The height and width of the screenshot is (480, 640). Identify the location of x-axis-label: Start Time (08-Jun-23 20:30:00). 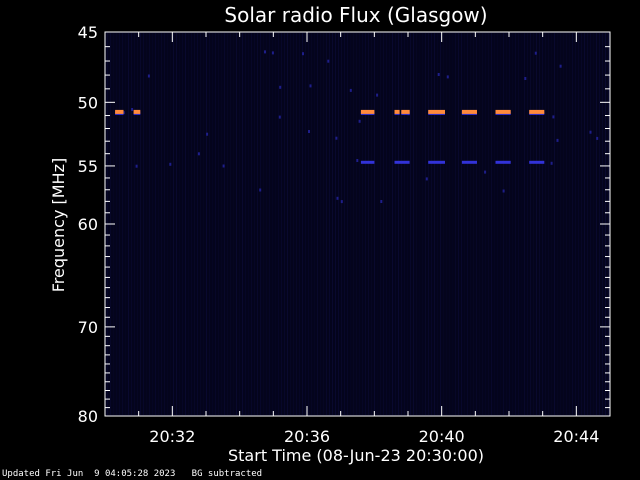
(356, 455).